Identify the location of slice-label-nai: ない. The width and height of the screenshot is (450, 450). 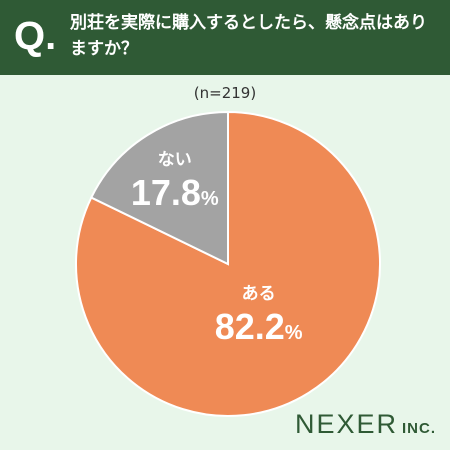
(175, 160).